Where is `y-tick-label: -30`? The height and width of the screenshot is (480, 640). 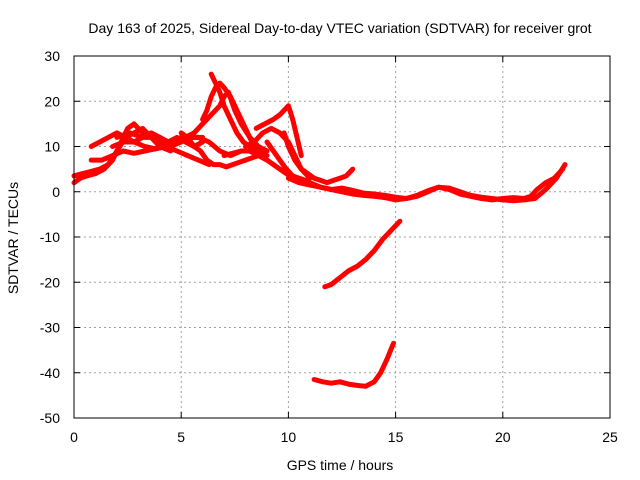
y-tick-label: -30 is located at coordinates (50, 328).